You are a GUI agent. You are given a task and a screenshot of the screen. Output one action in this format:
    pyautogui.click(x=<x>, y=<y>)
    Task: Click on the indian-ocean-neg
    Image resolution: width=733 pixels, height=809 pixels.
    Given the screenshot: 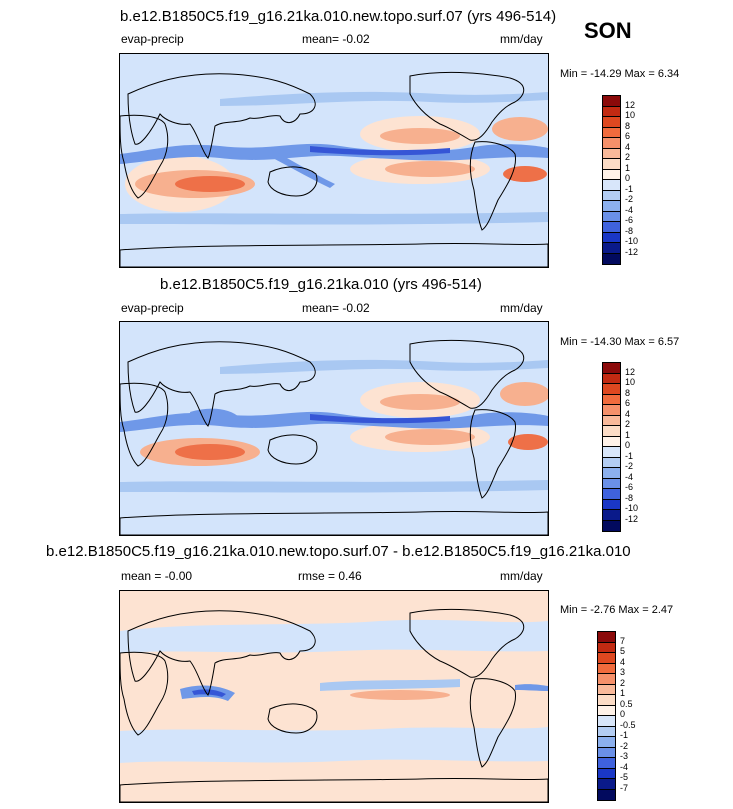 What is the action you would take?
    pyautogui.click(x=215, y=417)
    